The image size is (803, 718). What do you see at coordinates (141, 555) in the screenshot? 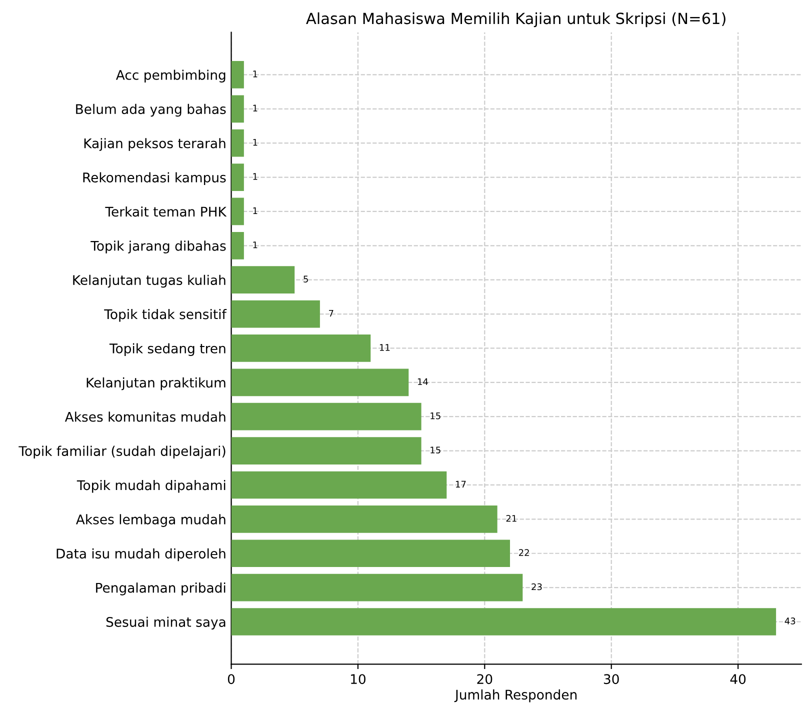
I see `y-tick-label: Data isu mudah diperoleh` at bounding box center [141, 555].